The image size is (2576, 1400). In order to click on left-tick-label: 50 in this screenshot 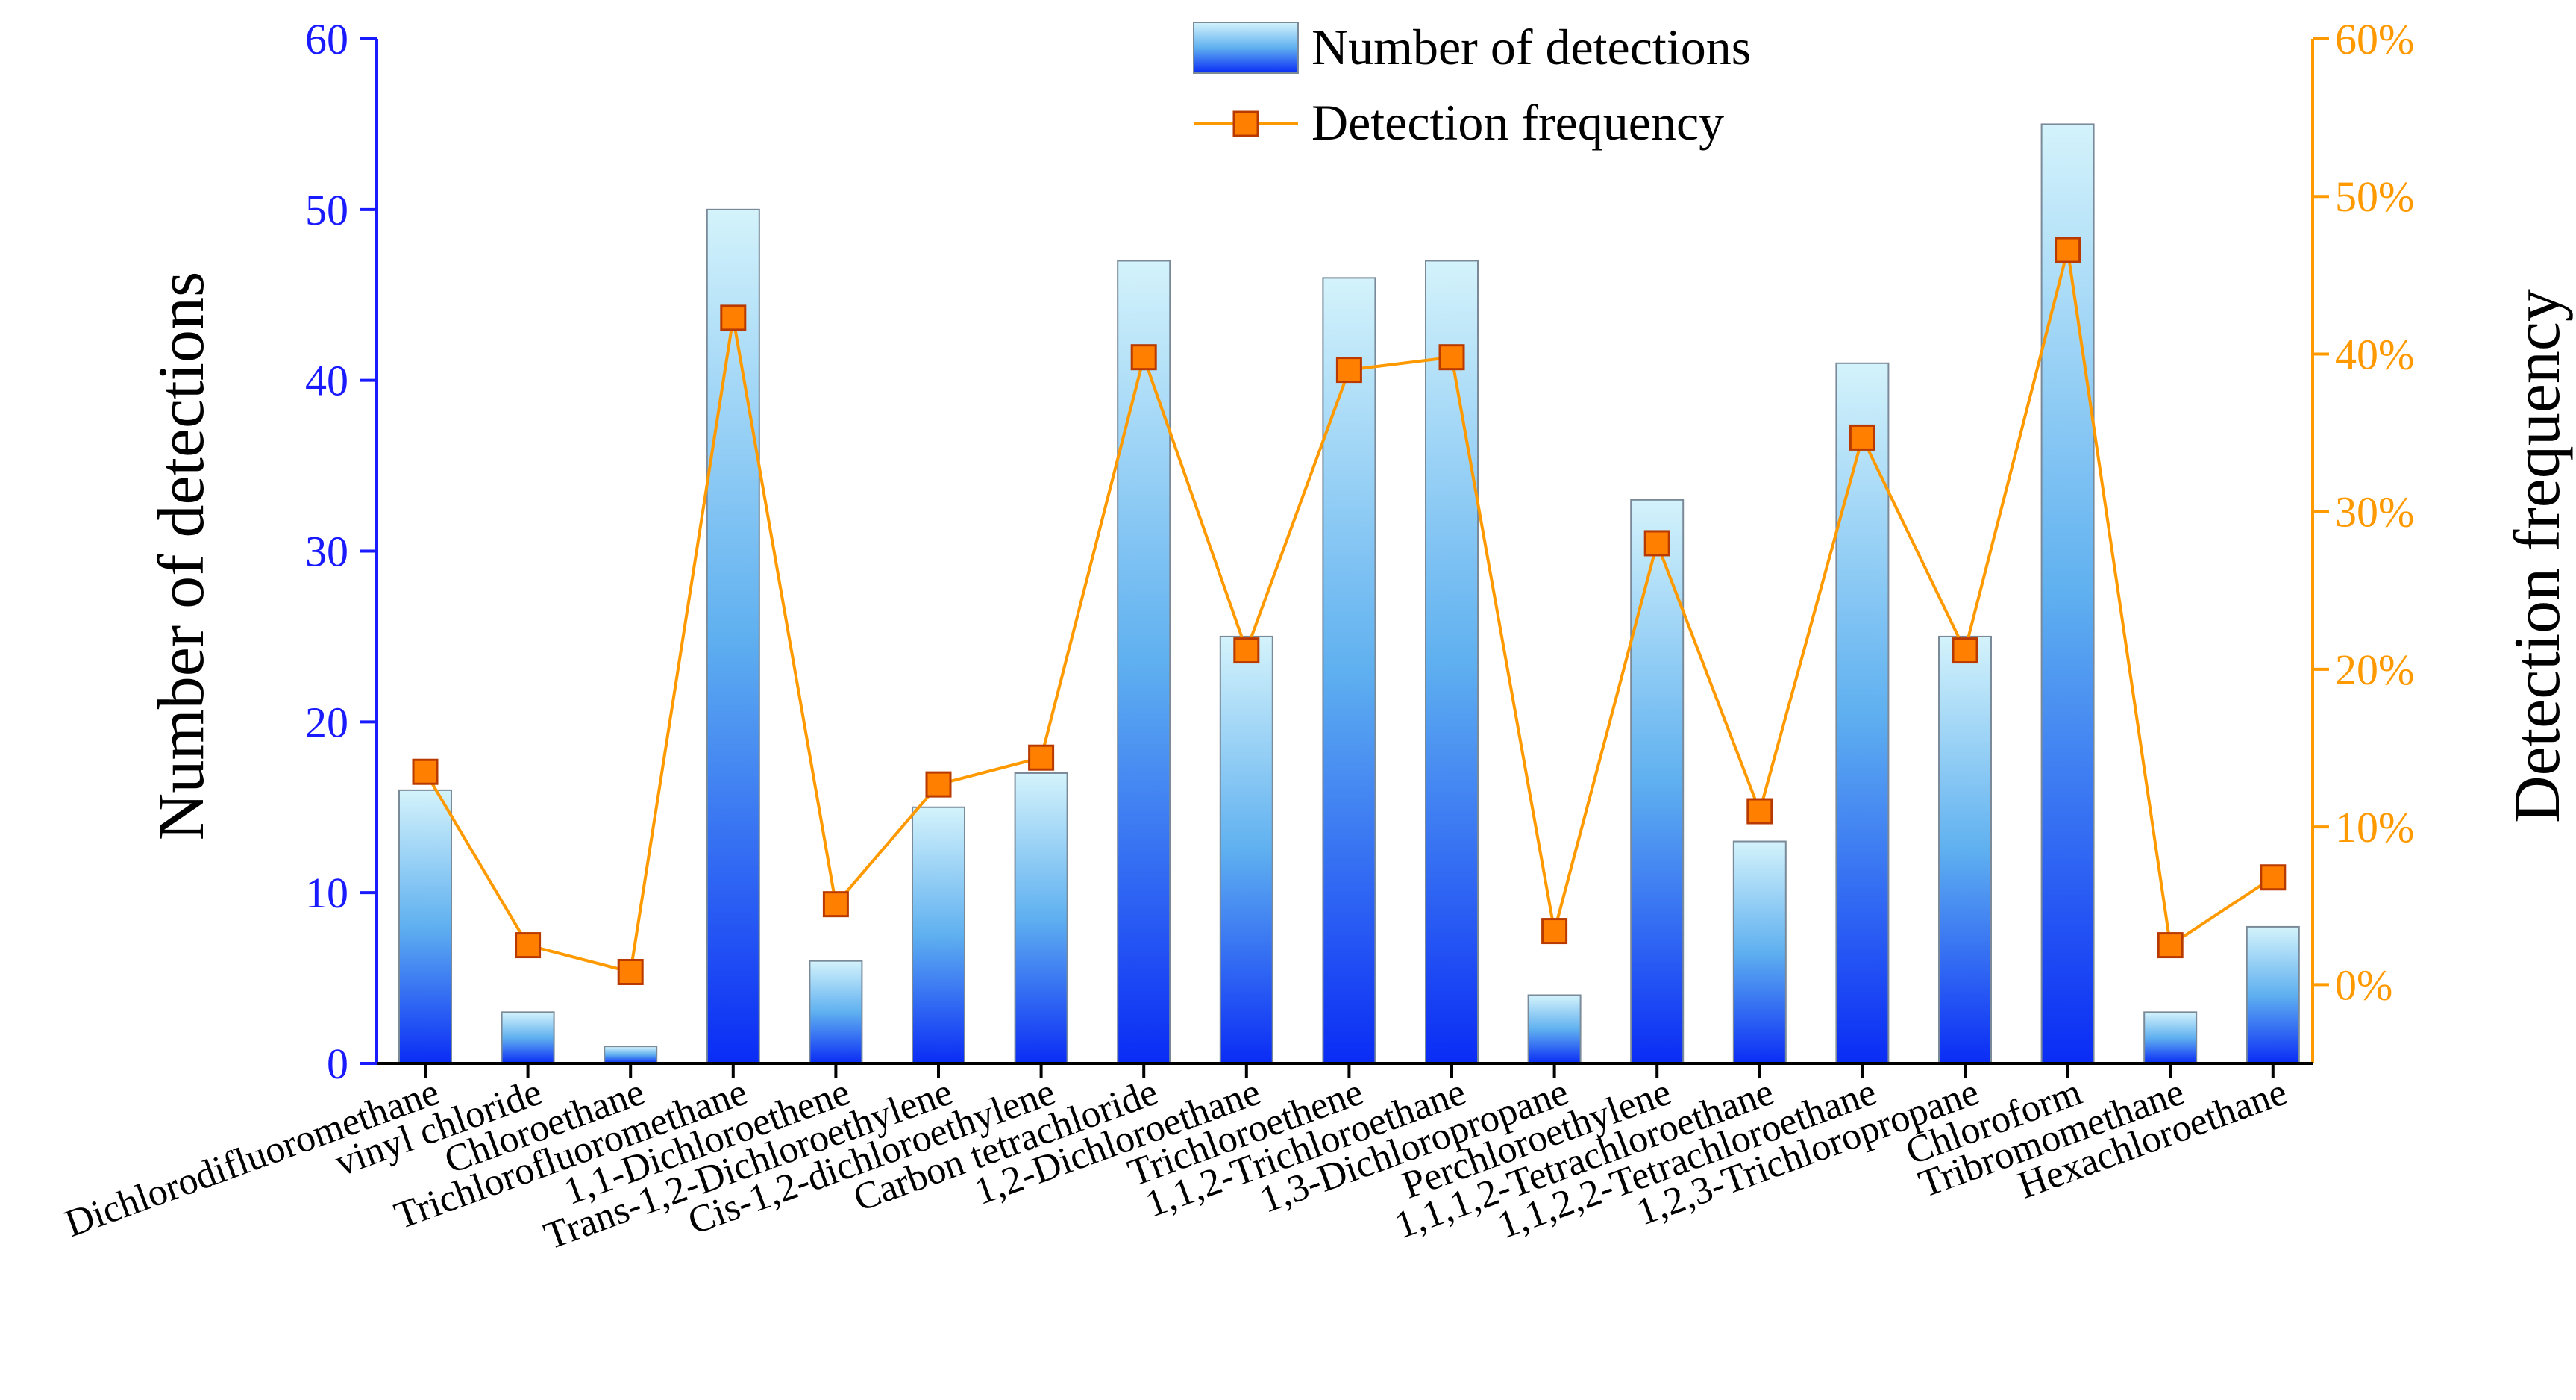, I will do `click(326, 210)`.